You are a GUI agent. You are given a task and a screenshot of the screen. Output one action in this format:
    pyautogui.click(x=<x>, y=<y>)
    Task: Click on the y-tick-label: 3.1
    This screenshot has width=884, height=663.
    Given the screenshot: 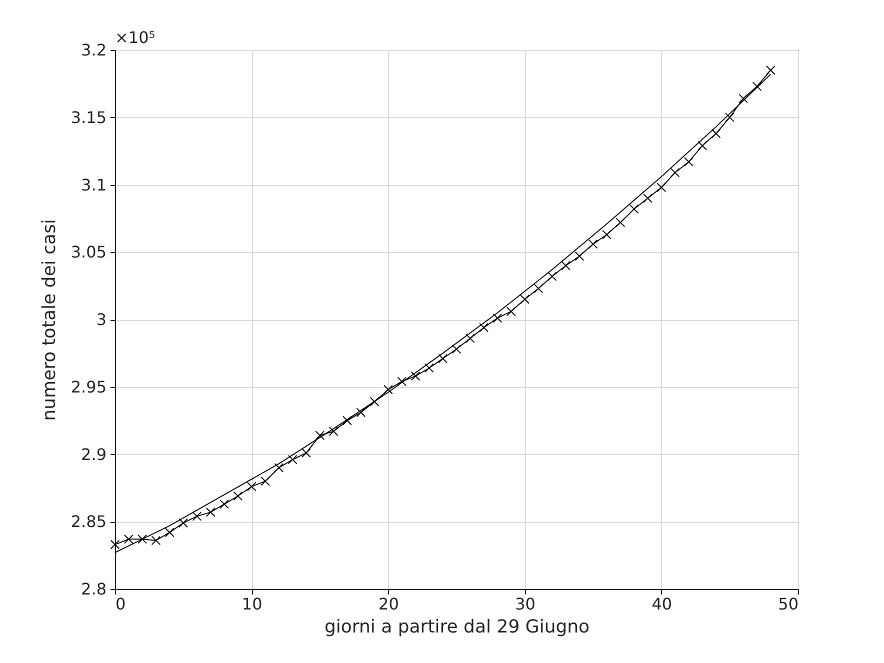 What is the action you would take?
    pyautogui.click(x=93, y=184)
    